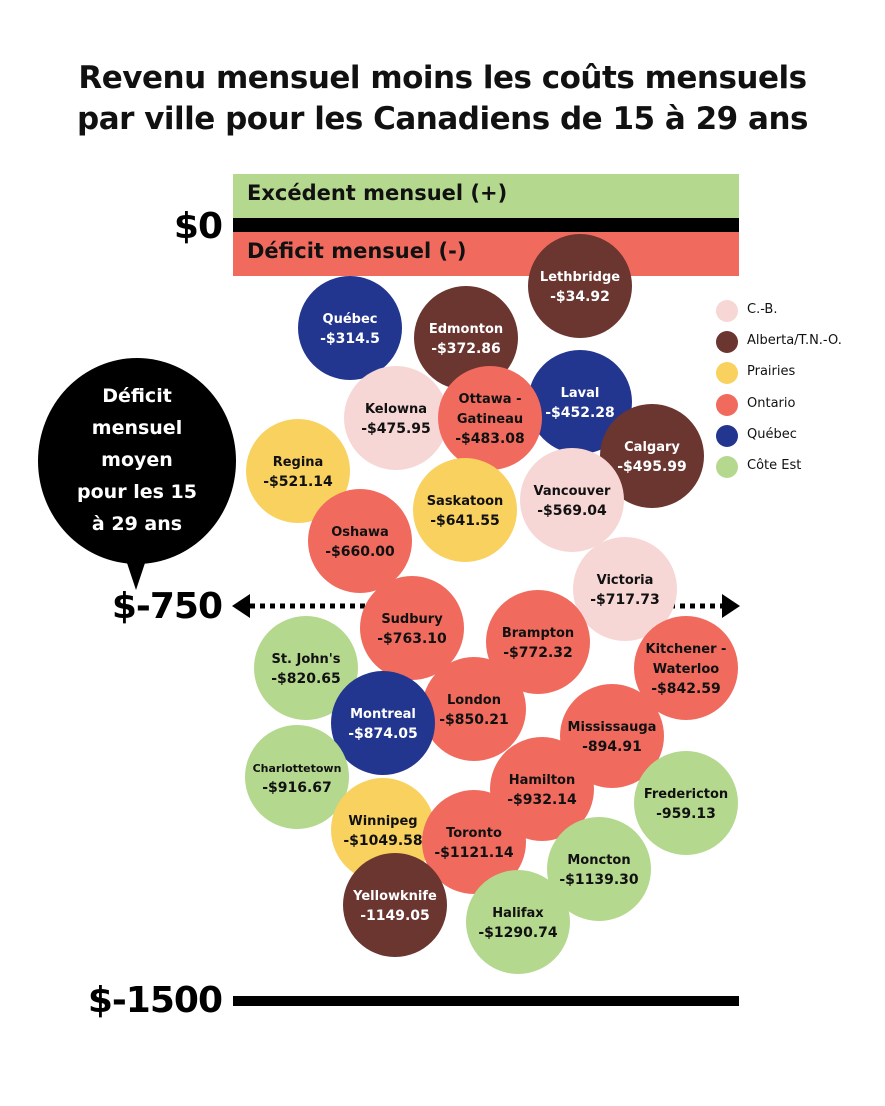 Image resolution: width=885 pixels, height=1106 pixels. Describe the element at coordinates (771, 403) in the screenshot. I see `legend-label: Ontario` at that location.